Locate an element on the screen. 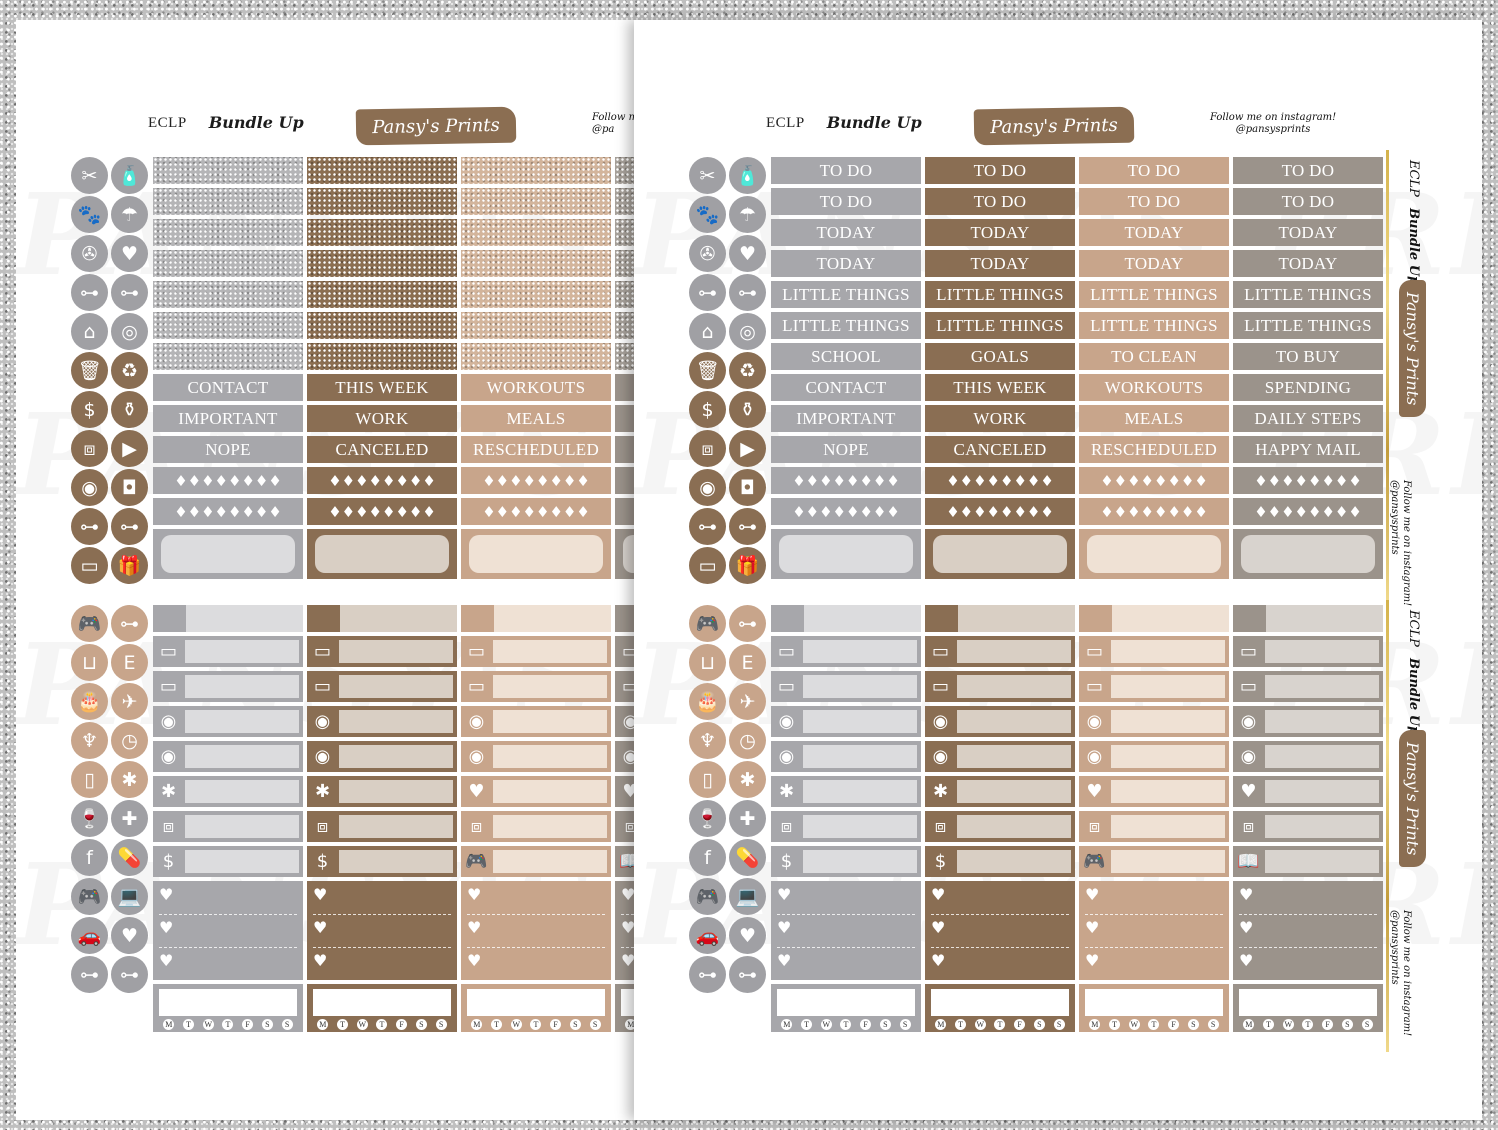  hair-dryer-icon: ✇ is located at coordinates (89, 253).